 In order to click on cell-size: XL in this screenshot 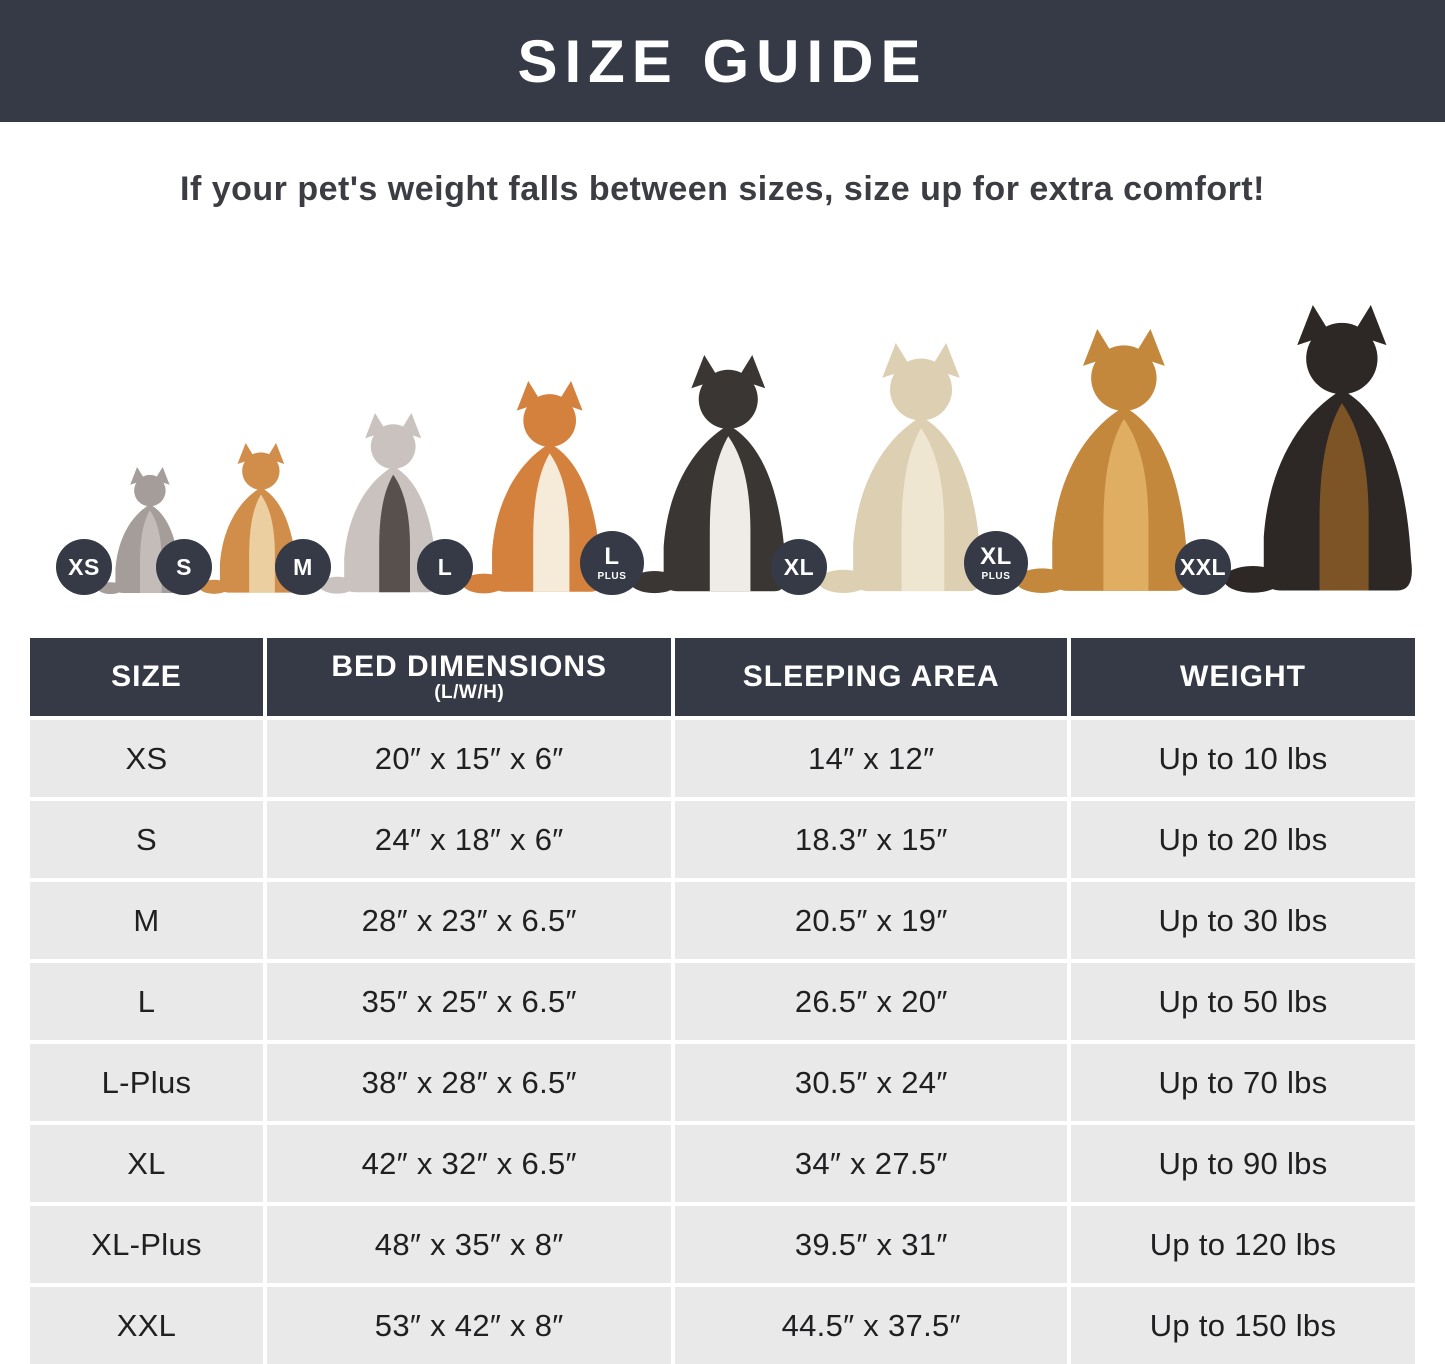, I will do `click(146, 1163)`.